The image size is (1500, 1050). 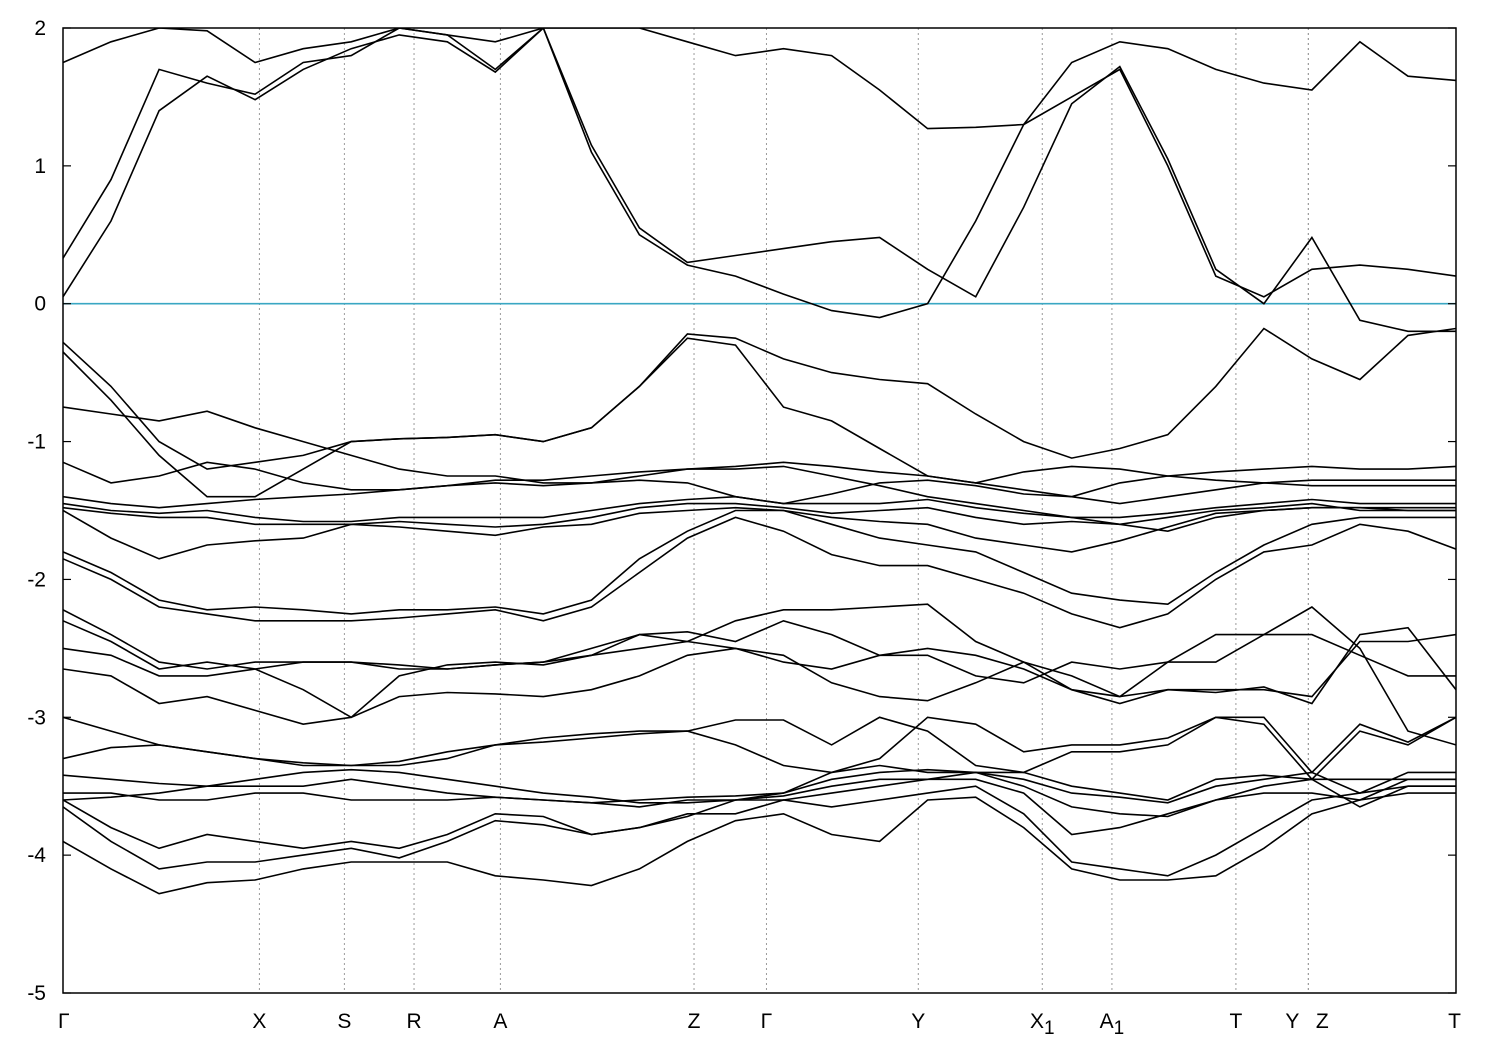 I want to click on y-tick-label: -4, so click(x=36, y=855).